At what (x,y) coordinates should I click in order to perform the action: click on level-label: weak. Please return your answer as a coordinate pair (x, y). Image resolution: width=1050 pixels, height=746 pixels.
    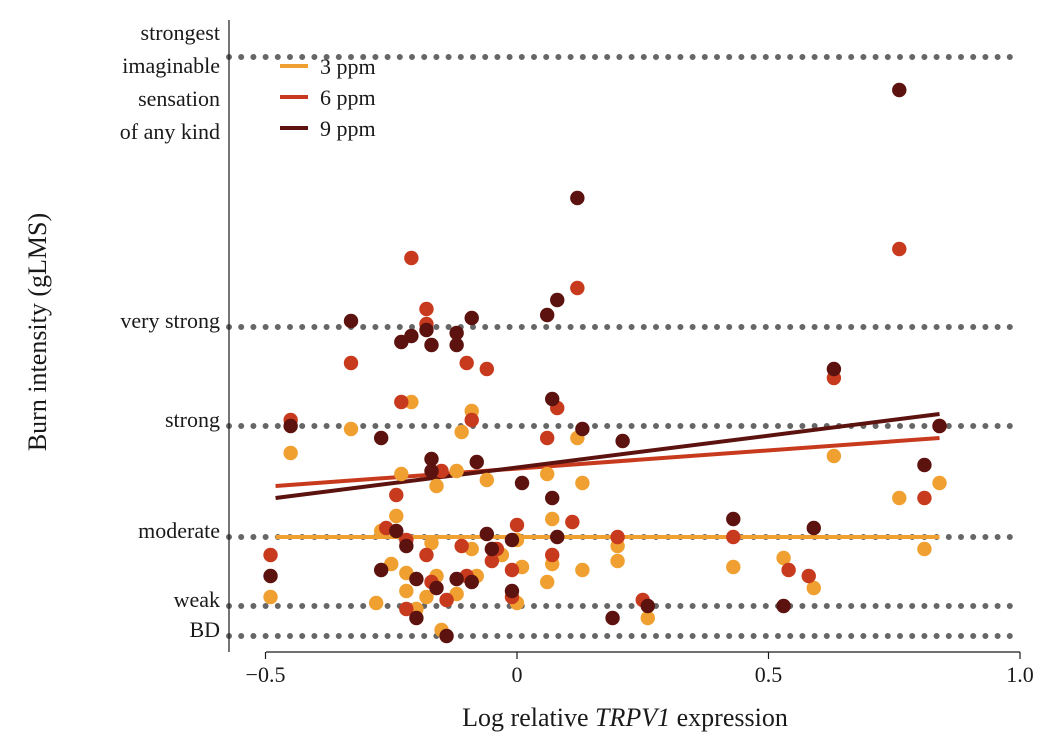
    Looking at the image, I should click on (197, 599).